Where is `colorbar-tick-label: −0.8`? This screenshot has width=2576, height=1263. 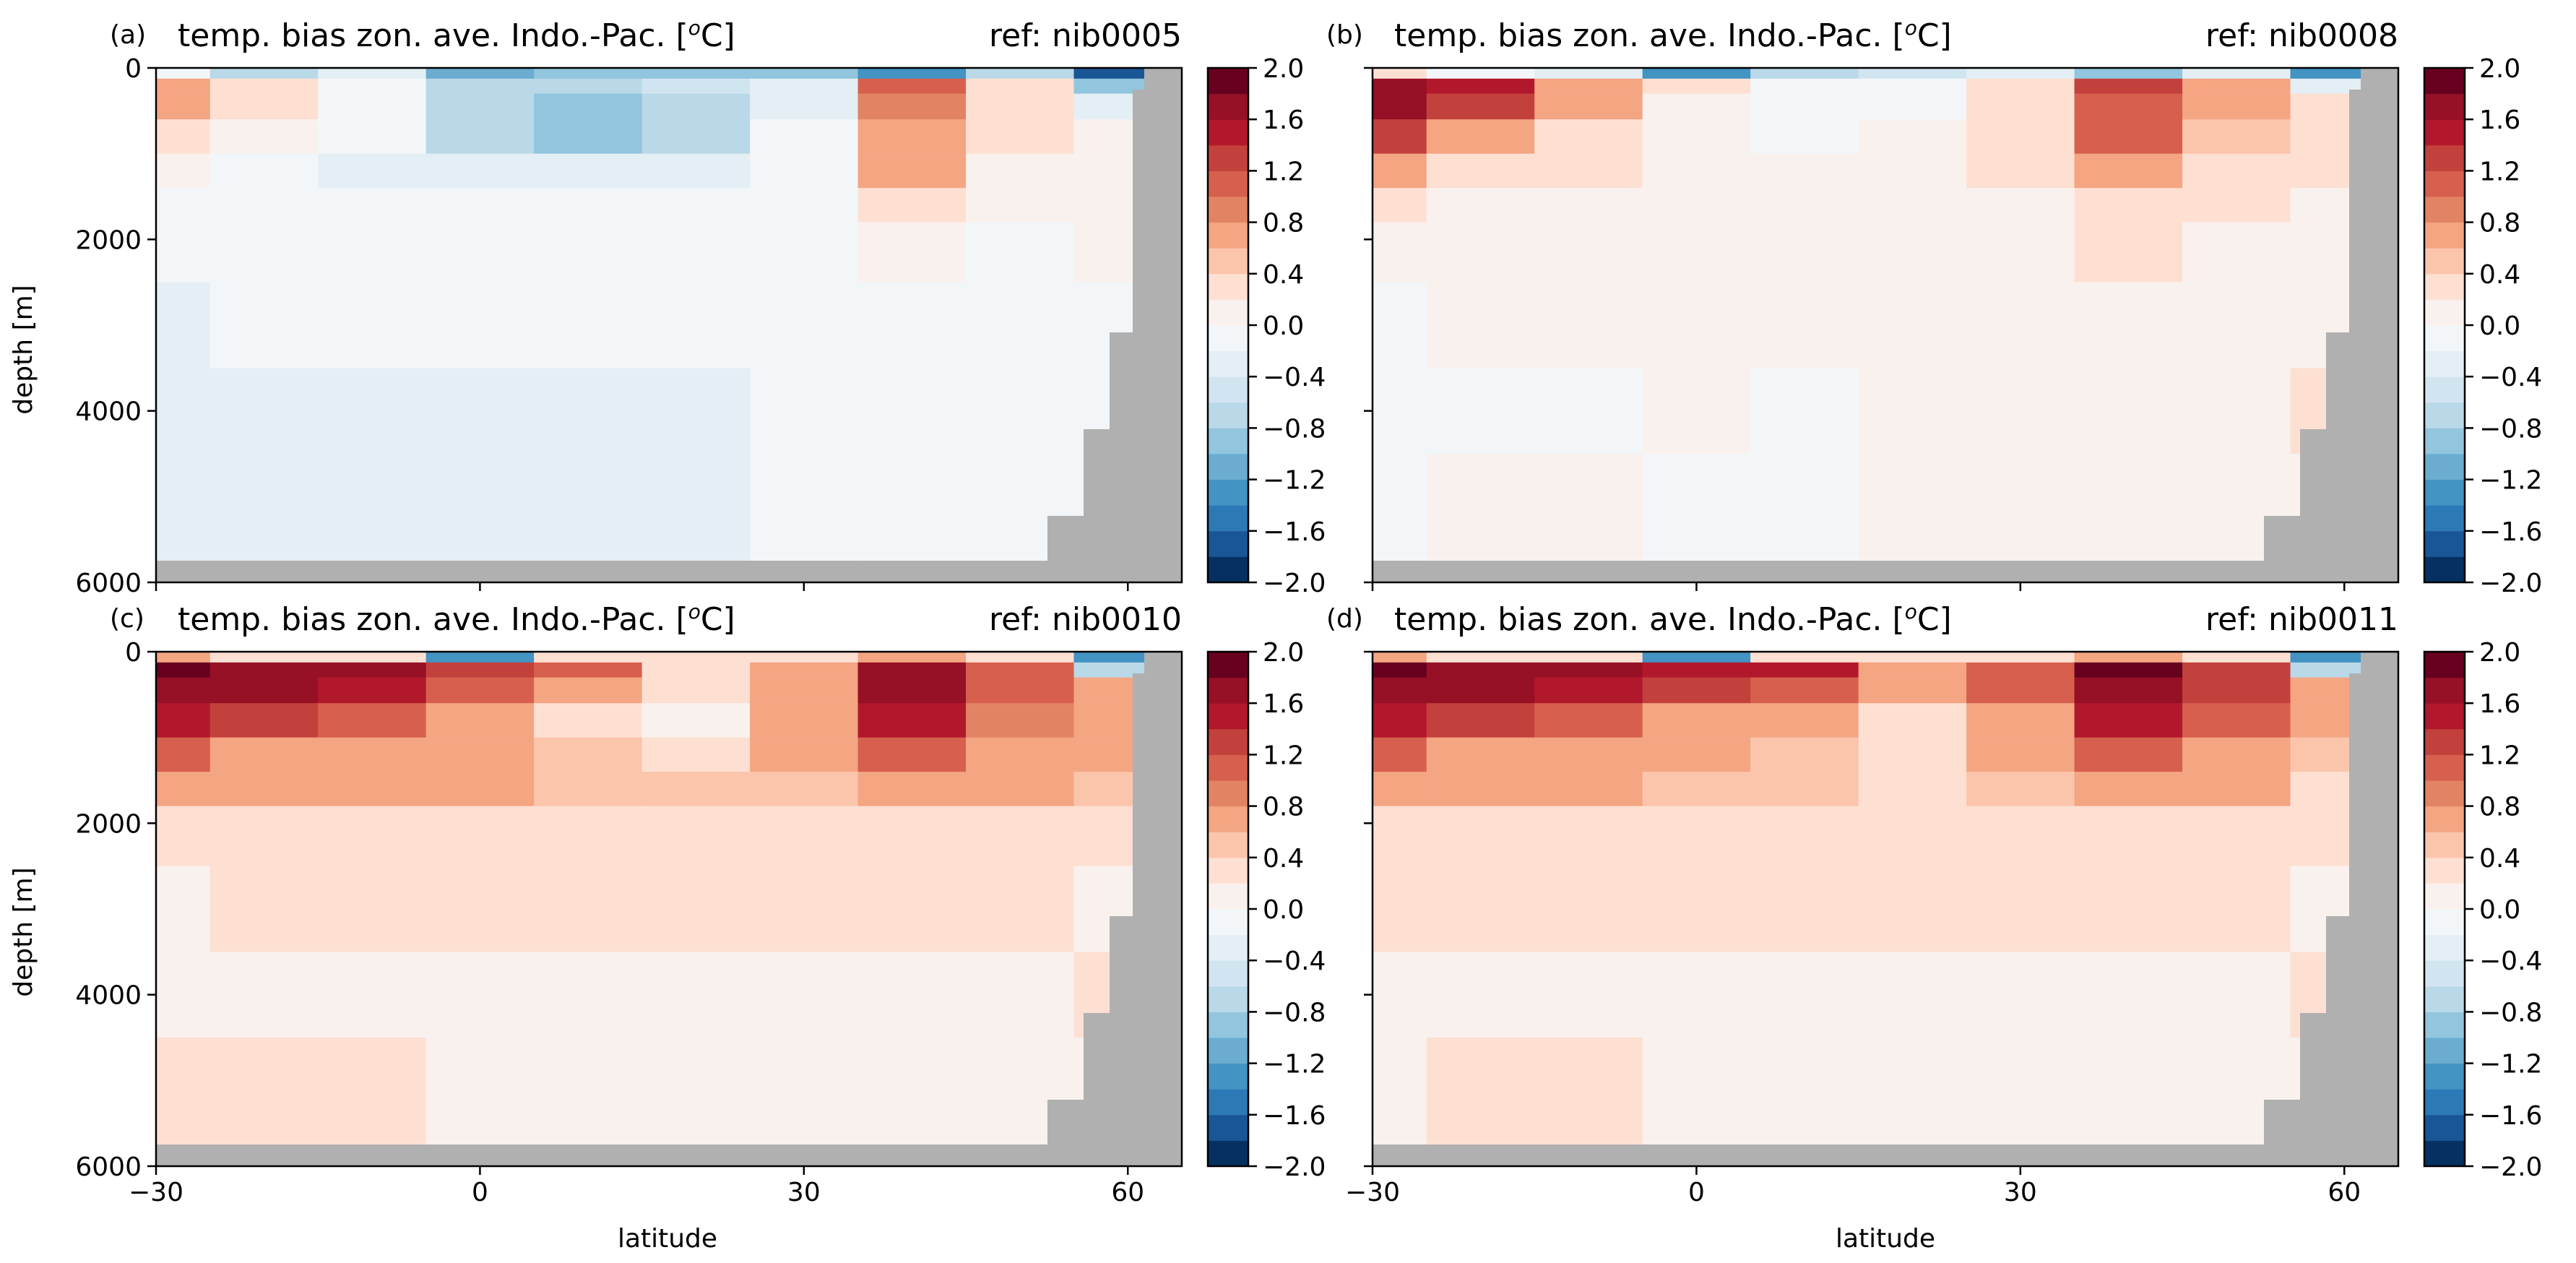 colorbar-tick-label: −0.8 is located at coordinates (2510, 1012).